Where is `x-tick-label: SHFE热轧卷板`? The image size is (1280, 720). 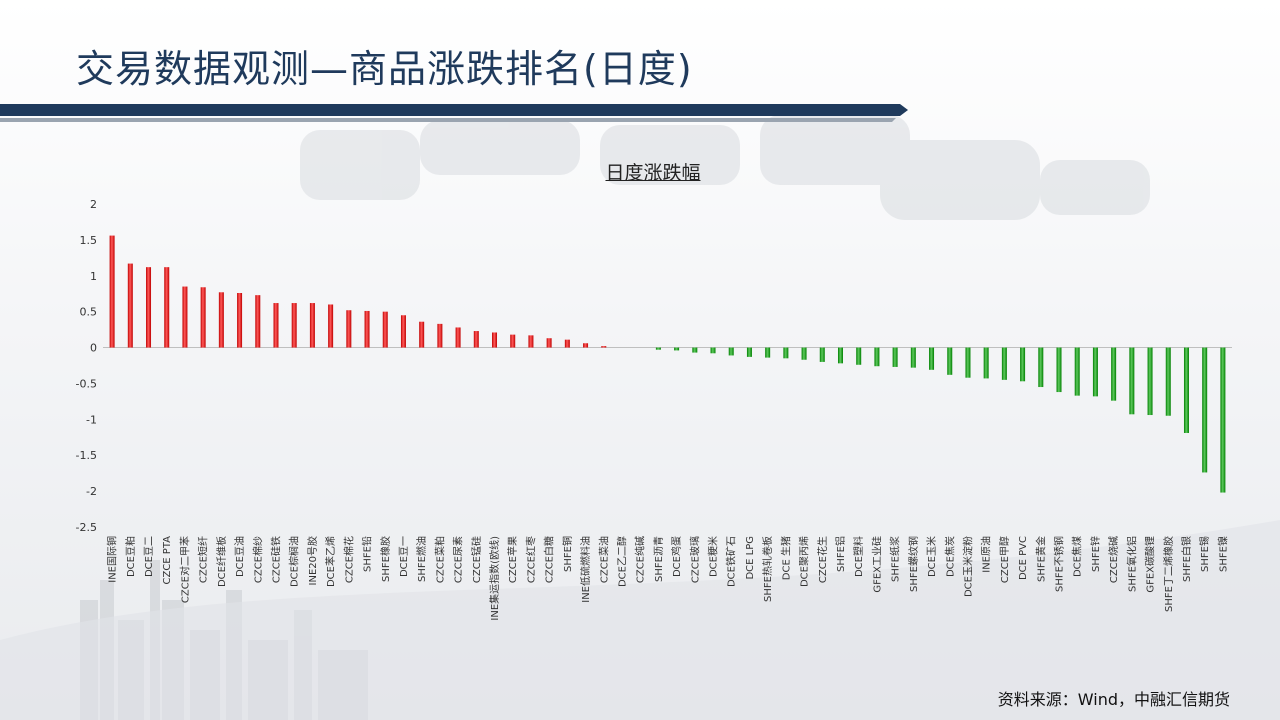 x-tick-label: SHFE热轧卷板 is located at coordinates (767, 569).